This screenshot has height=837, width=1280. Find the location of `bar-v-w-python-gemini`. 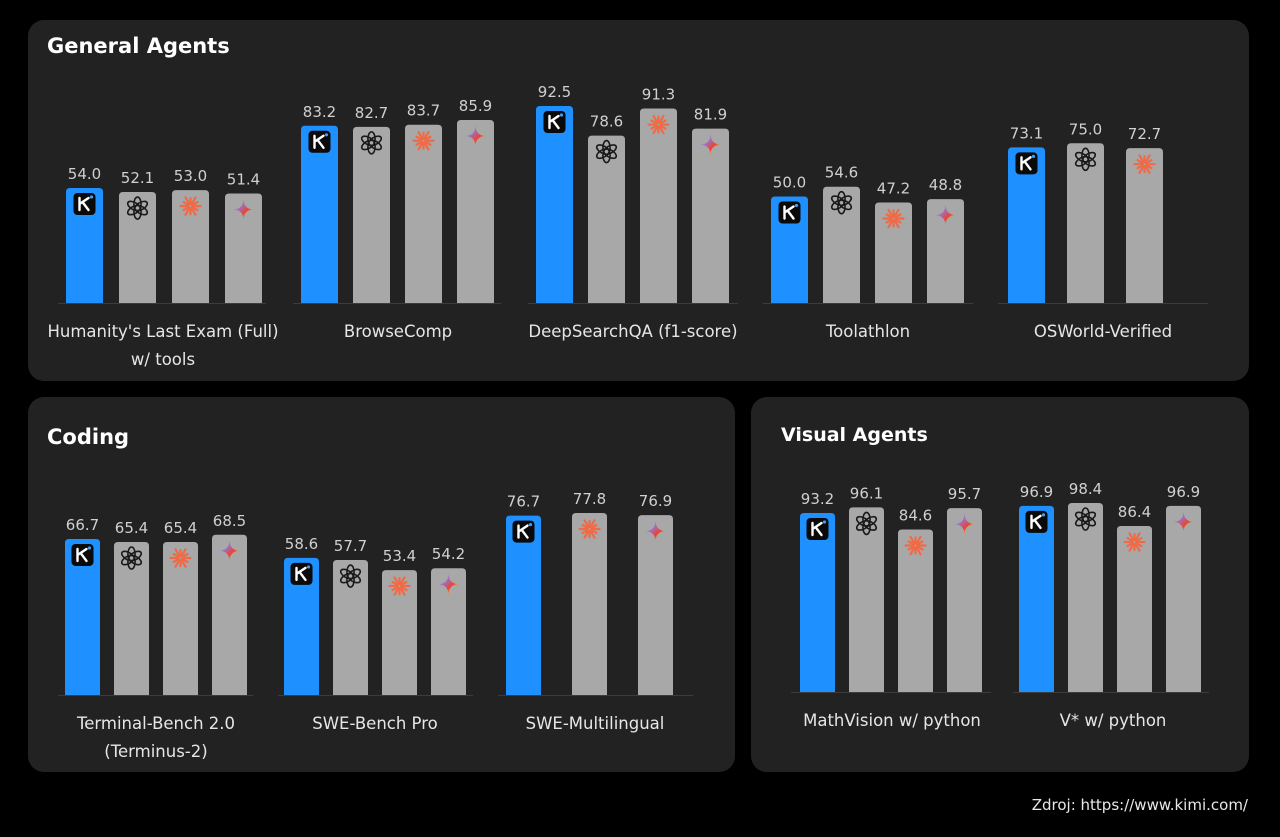

bar-v-w-python-gemini is located at coordinates (1183, 598).